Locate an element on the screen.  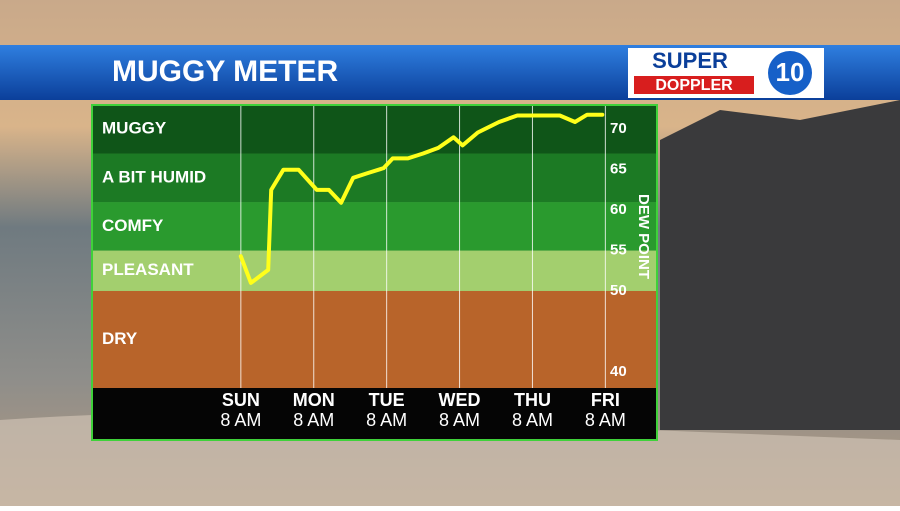
y-tick-label: 60 is located at coordinates (618, 209).